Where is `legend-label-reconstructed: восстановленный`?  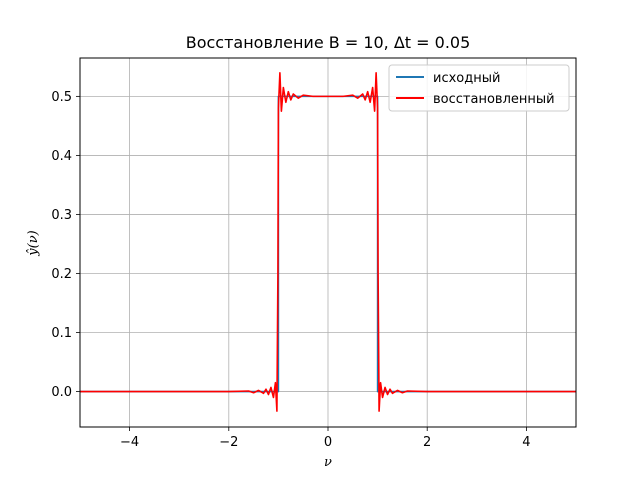 legend-label-reconstructed: восстановленный is located at coordinates (494, 99).